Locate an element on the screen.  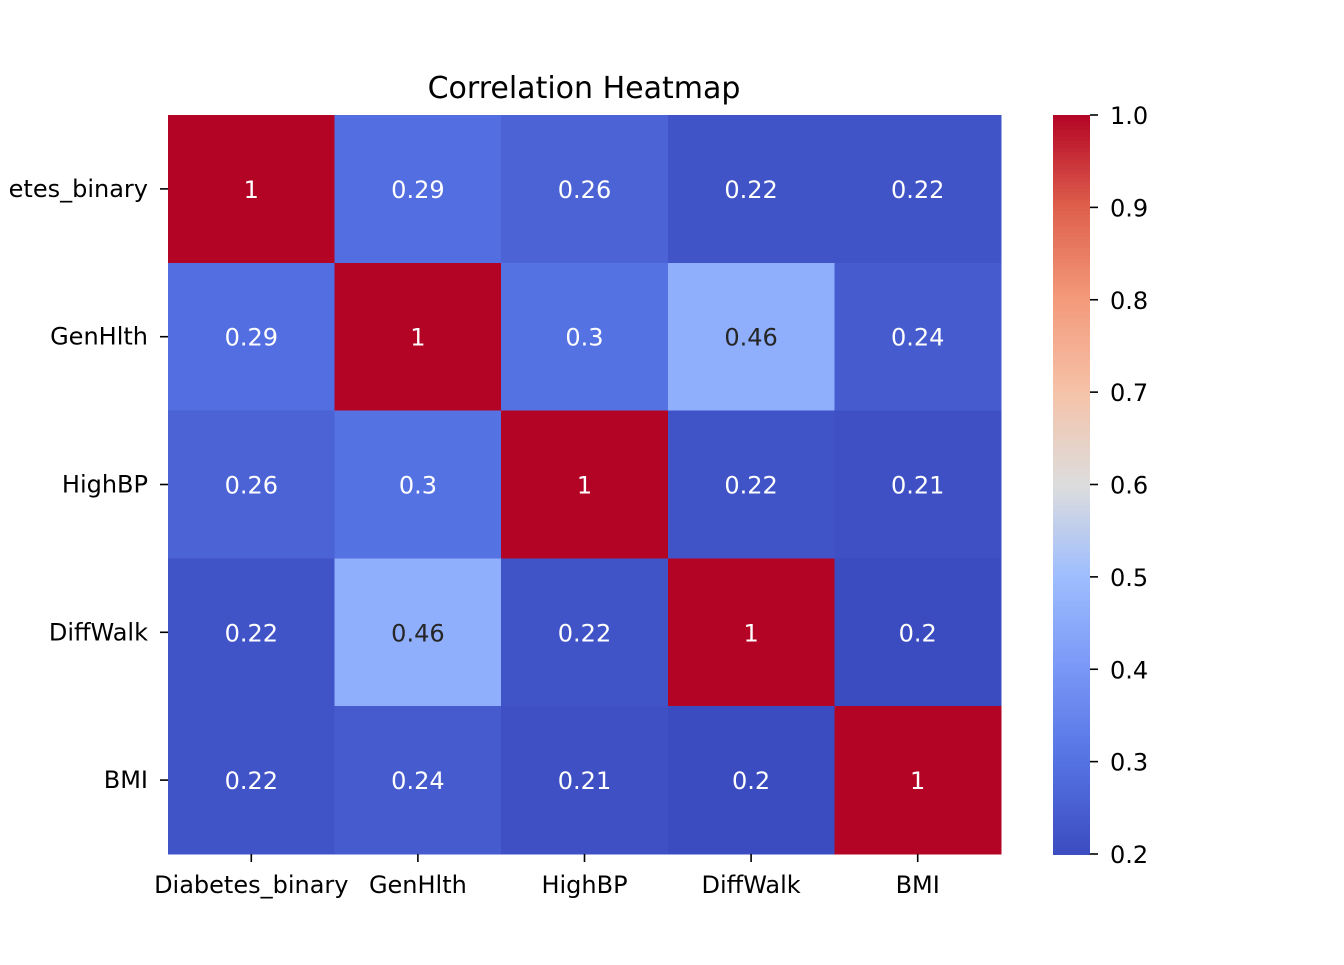
cell-annotation: 0.2 is located at coordinates (918, 633).